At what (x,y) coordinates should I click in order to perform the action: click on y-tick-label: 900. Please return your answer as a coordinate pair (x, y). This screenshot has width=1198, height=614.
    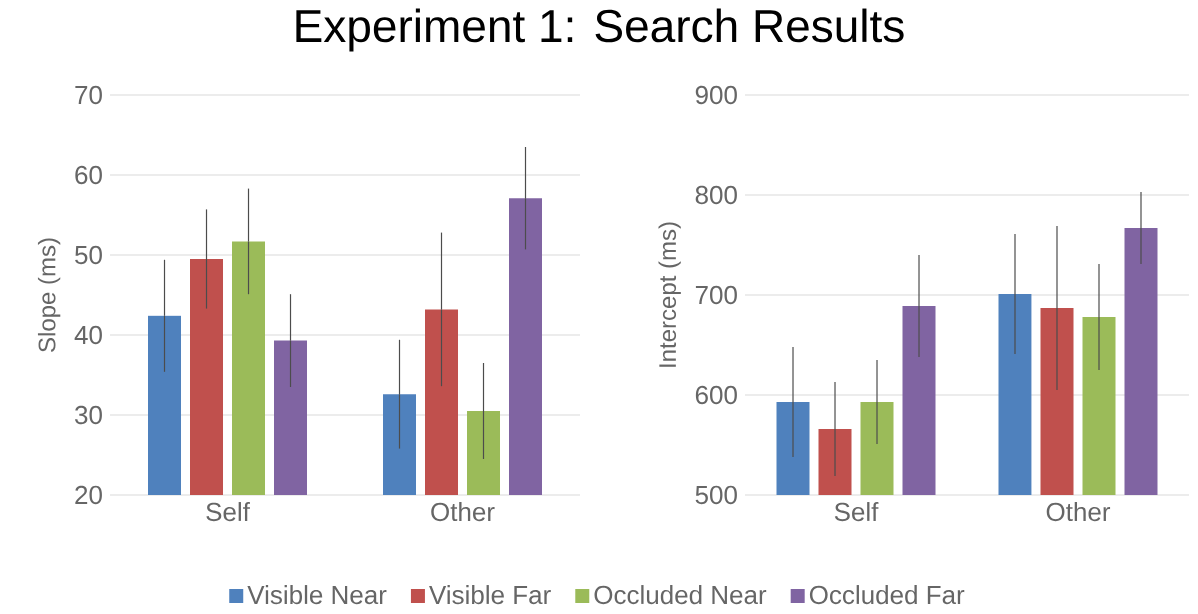
    Looking at the image, I should click on (716, 95).